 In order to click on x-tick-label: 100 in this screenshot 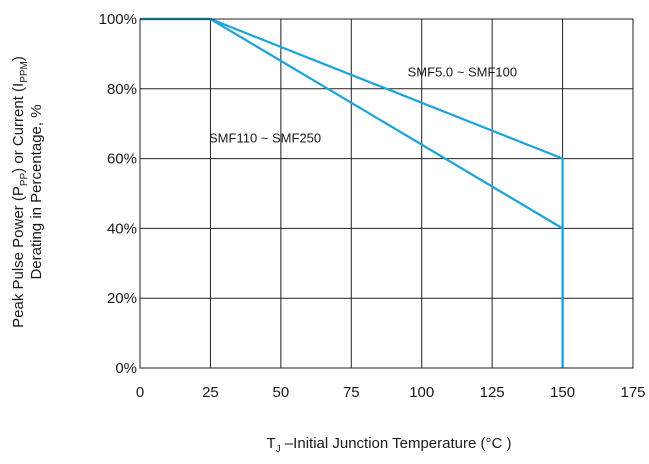, I will do `click(421, 392)`.